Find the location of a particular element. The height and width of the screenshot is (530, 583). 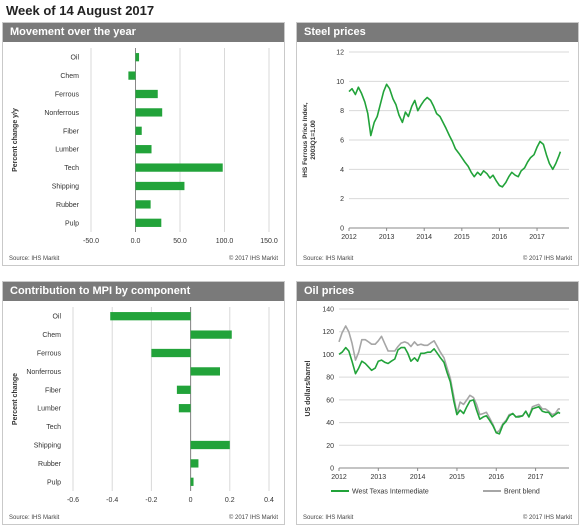

y-tick-label: 40 is located at coordinates (330, 423).